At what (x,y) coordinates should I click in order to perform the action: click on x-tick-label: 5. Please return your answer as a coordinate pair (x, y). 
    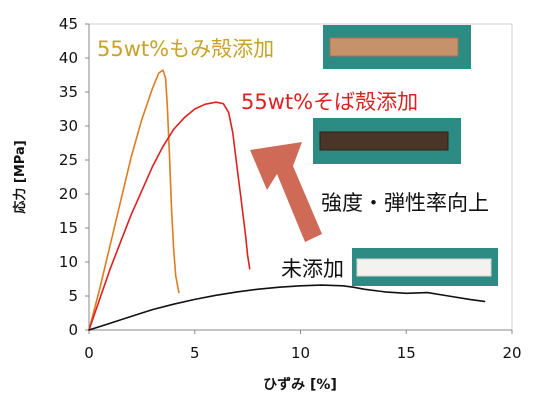
    Looking at the image, I should click on (195, 353).